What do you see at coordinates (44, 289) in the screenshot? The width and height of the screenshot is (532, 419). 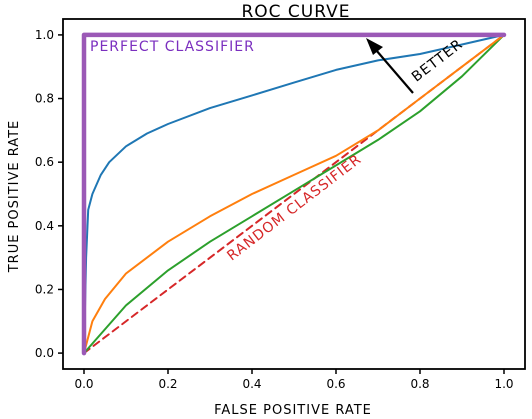 I see `y-tick-label: 0.2` at bounding box center [44, 289].